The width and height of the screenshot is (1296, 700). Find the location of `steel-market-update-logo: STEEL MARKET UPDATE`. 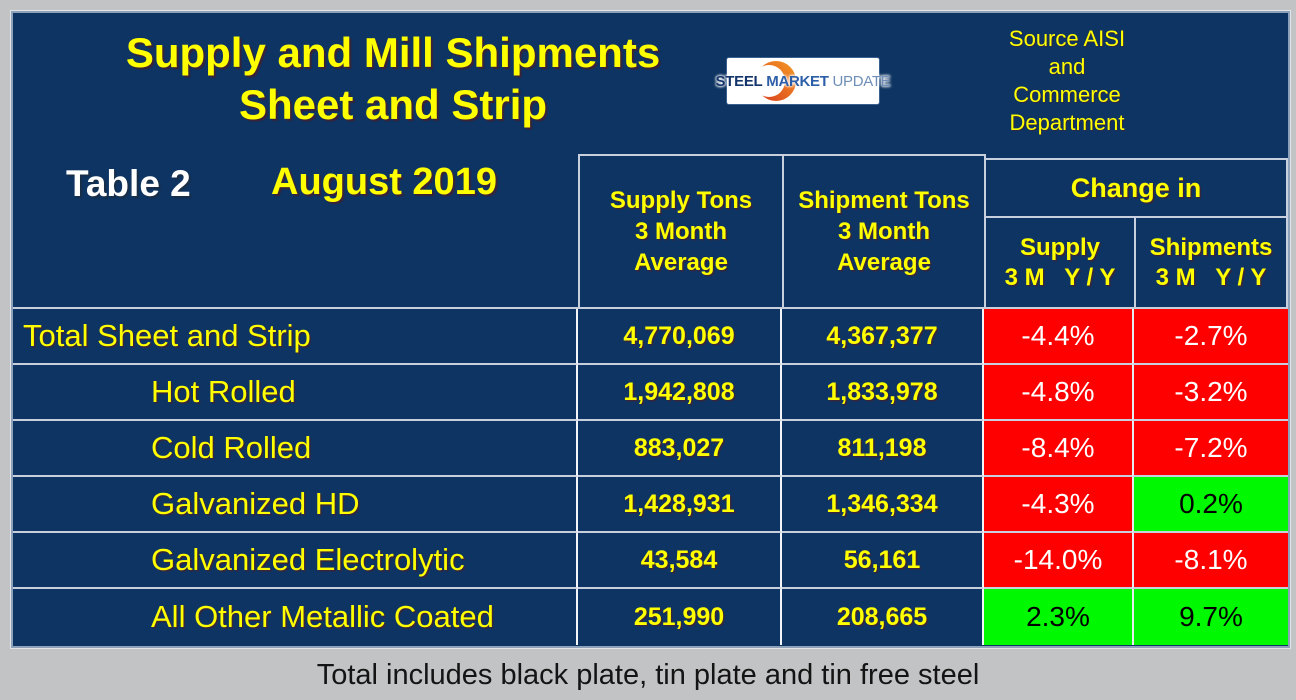

steel-market-update-logo: STEEL MARKET UPDATE is located at coordinates (803, 81).